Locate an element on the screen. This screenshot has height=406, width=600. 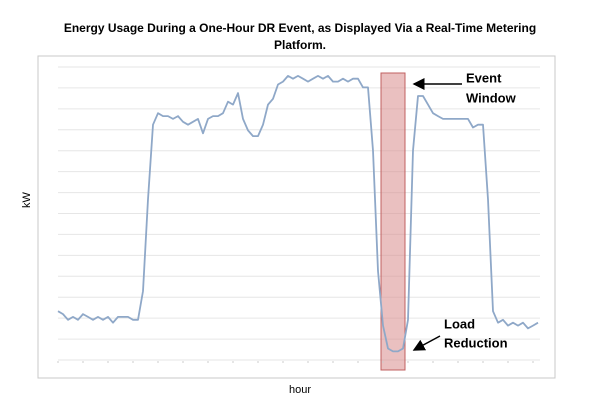
x-axis-label: hour is located at coordinates (300, 390).